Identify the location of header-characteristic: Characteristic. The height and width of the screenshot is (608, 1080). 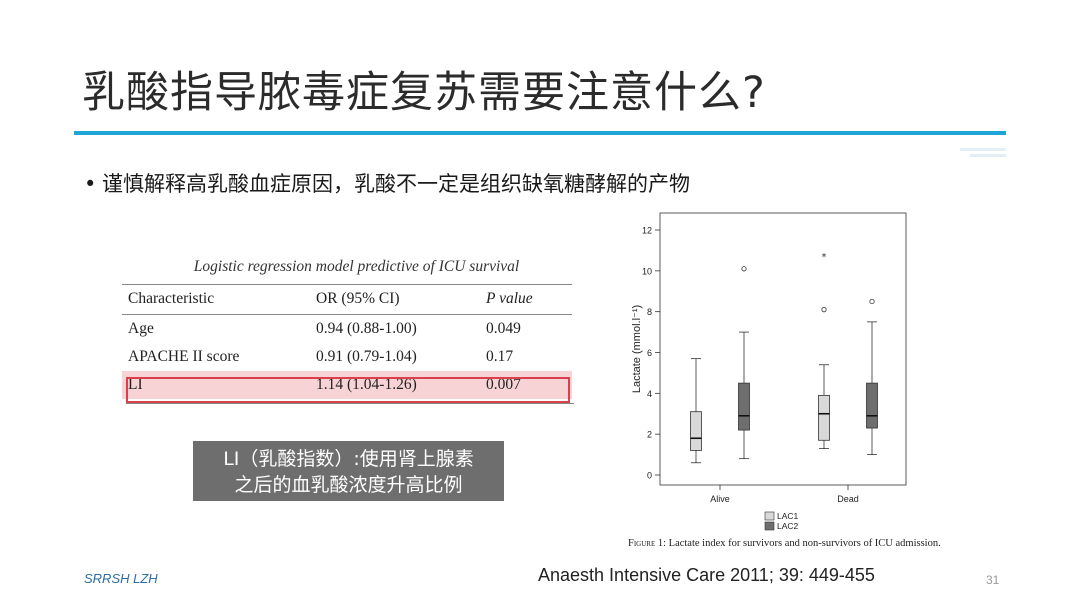
(216, 299).